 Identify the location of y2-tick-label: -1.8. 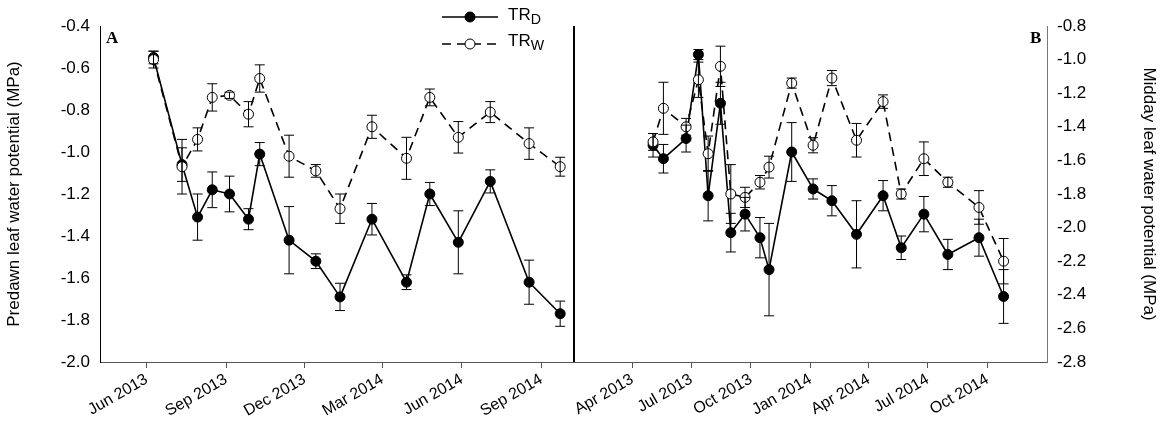
(1072, 193).